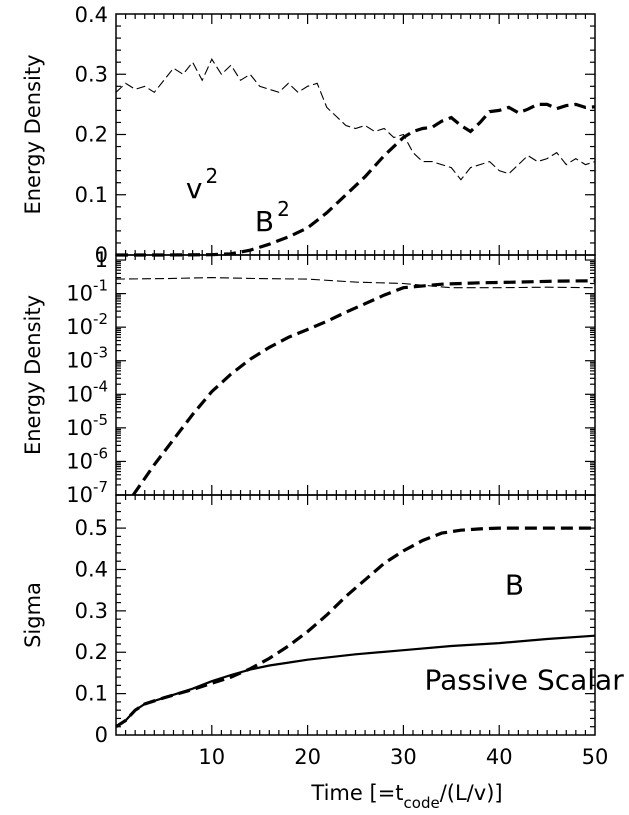 This screenshot has width=629, height=815. I want to click on y-tick-label-10-3: 10⁻³, so click(87, 358).